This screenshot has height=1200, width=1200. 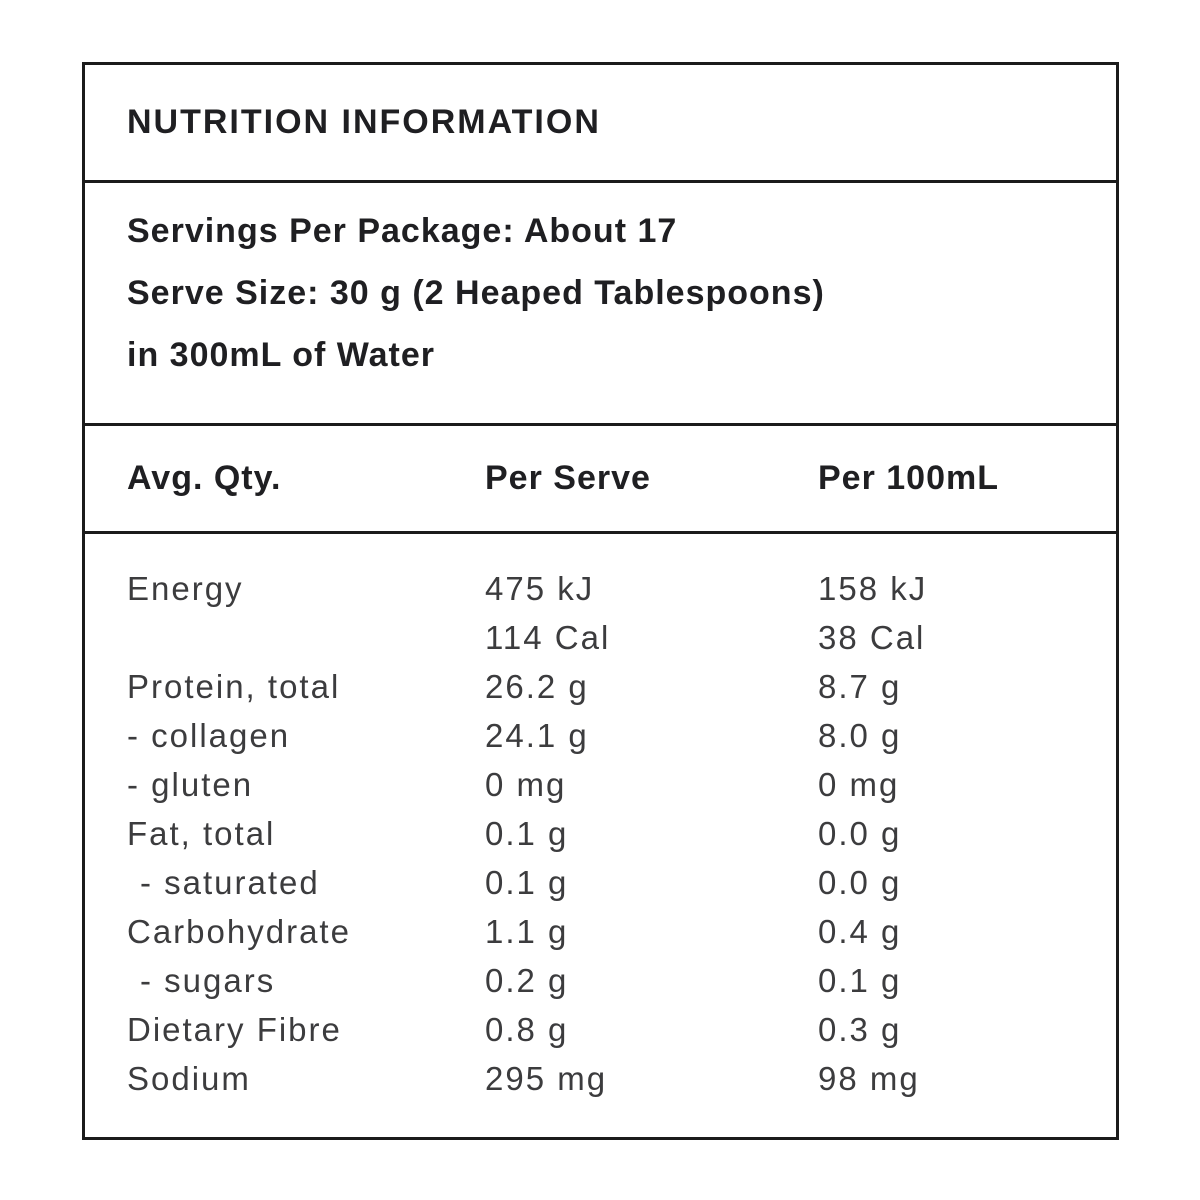 What do you see at coordinates (185, 588) in the screenshot?
I see `nutrient-label: Energy` at bounding box center [185, 588].